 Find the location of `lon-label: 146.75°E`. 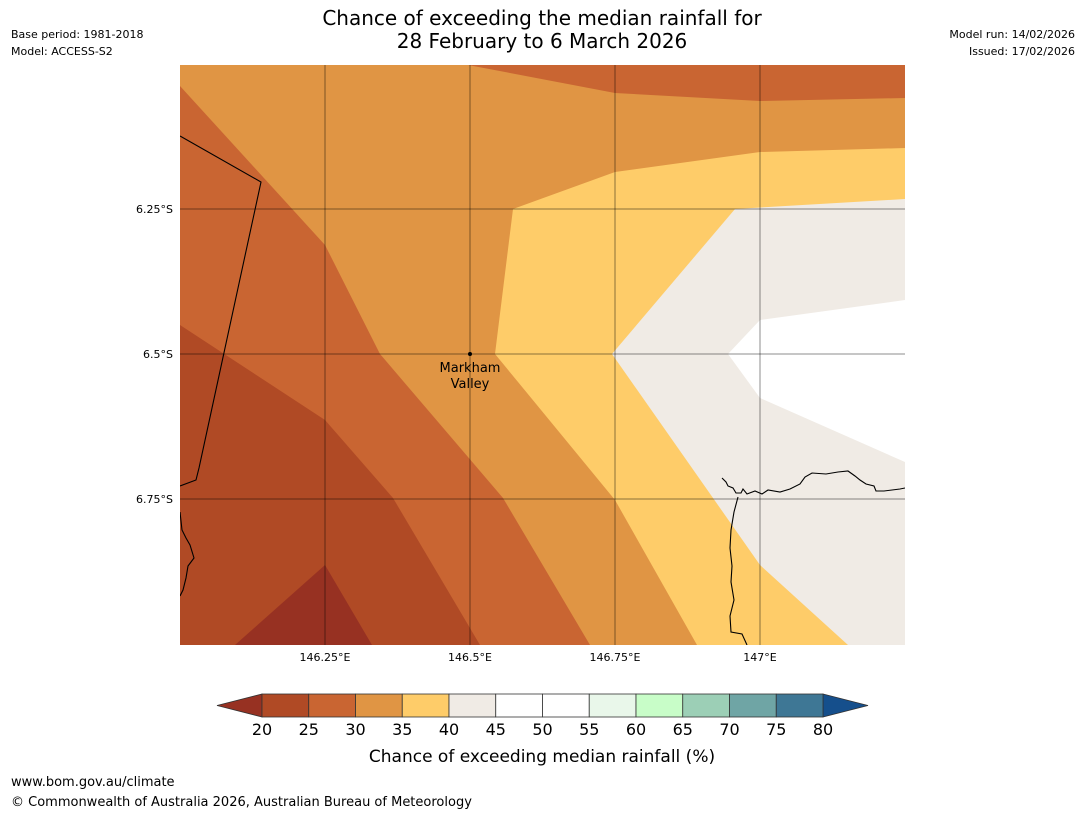

lon-label: 146.75°E is located at coordinates (615, 657).